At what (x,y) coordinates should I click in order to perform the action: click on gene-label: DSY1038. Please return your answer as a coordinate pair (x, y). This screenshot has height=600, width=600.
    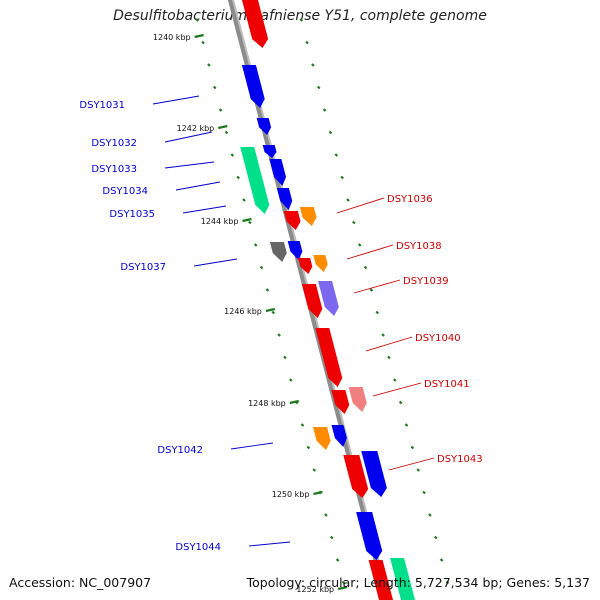
    Looking at the image, I should click on (419, 246).